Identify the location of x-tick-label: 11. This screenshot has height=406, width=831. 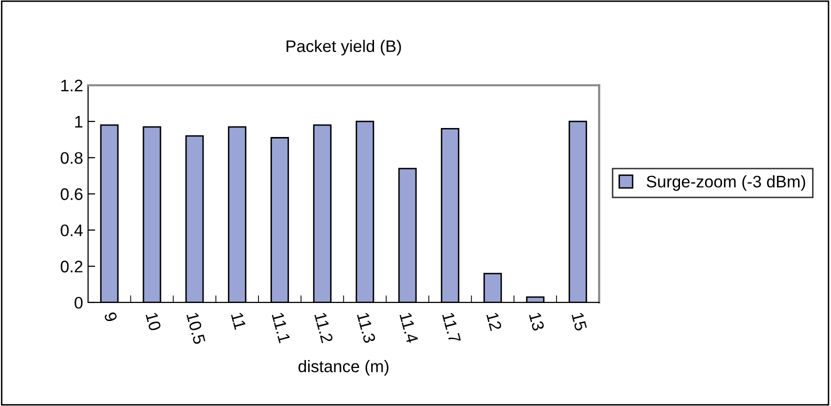
(238, 321).